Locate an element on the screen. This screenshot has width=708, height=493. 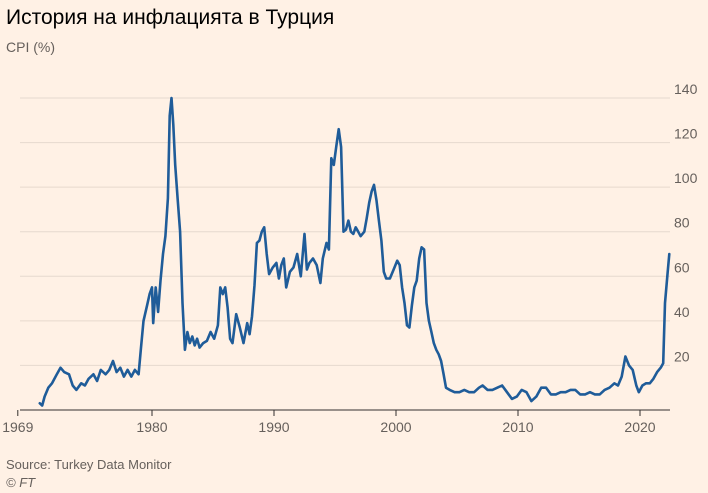
x-axis-ticks: 1969 1980 1990 2000 2010 2020 is located at coordinates (329, 422).